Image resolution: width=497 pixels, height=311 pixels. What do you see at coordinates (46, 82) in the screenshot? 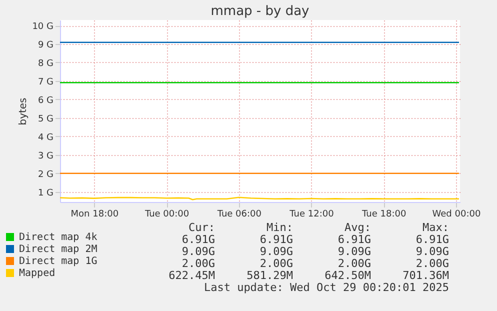
I see `y-tick-label: 7 G` at bounding box center [46, 82].